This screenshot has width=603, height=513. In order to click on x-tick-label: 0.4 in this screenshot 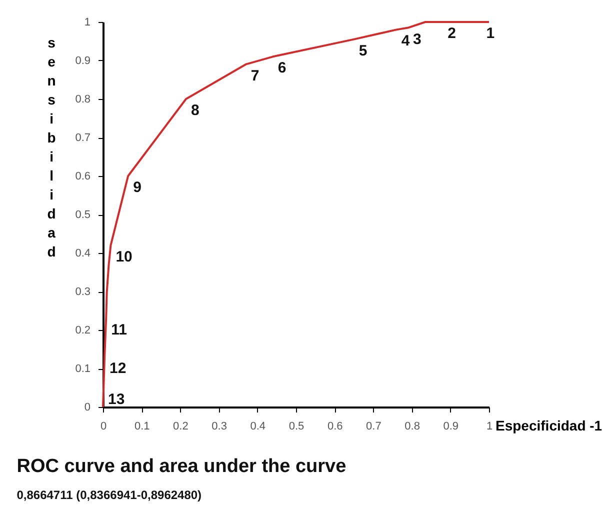, I will do `click(258, 426)`.